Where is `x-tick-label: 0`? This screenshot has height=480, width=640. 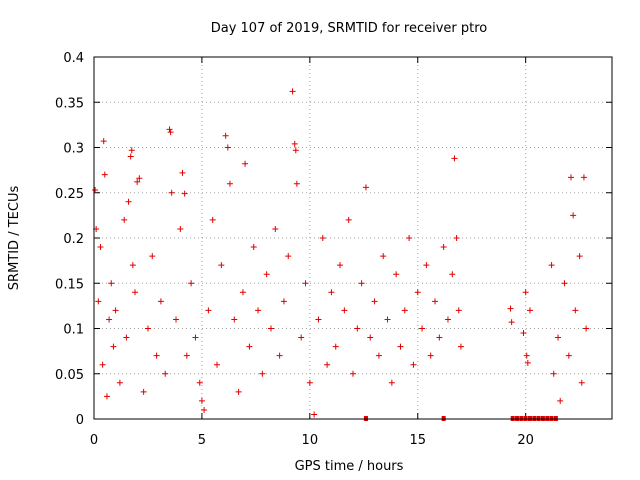
x-tick-label: 0 is located at coordinates (94, 440).